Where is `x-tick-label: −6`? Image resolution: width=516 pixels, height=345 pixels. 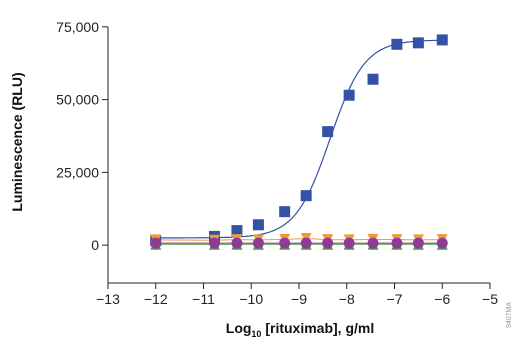
x-tick-label: −6 is located at coordinates (442, 299).